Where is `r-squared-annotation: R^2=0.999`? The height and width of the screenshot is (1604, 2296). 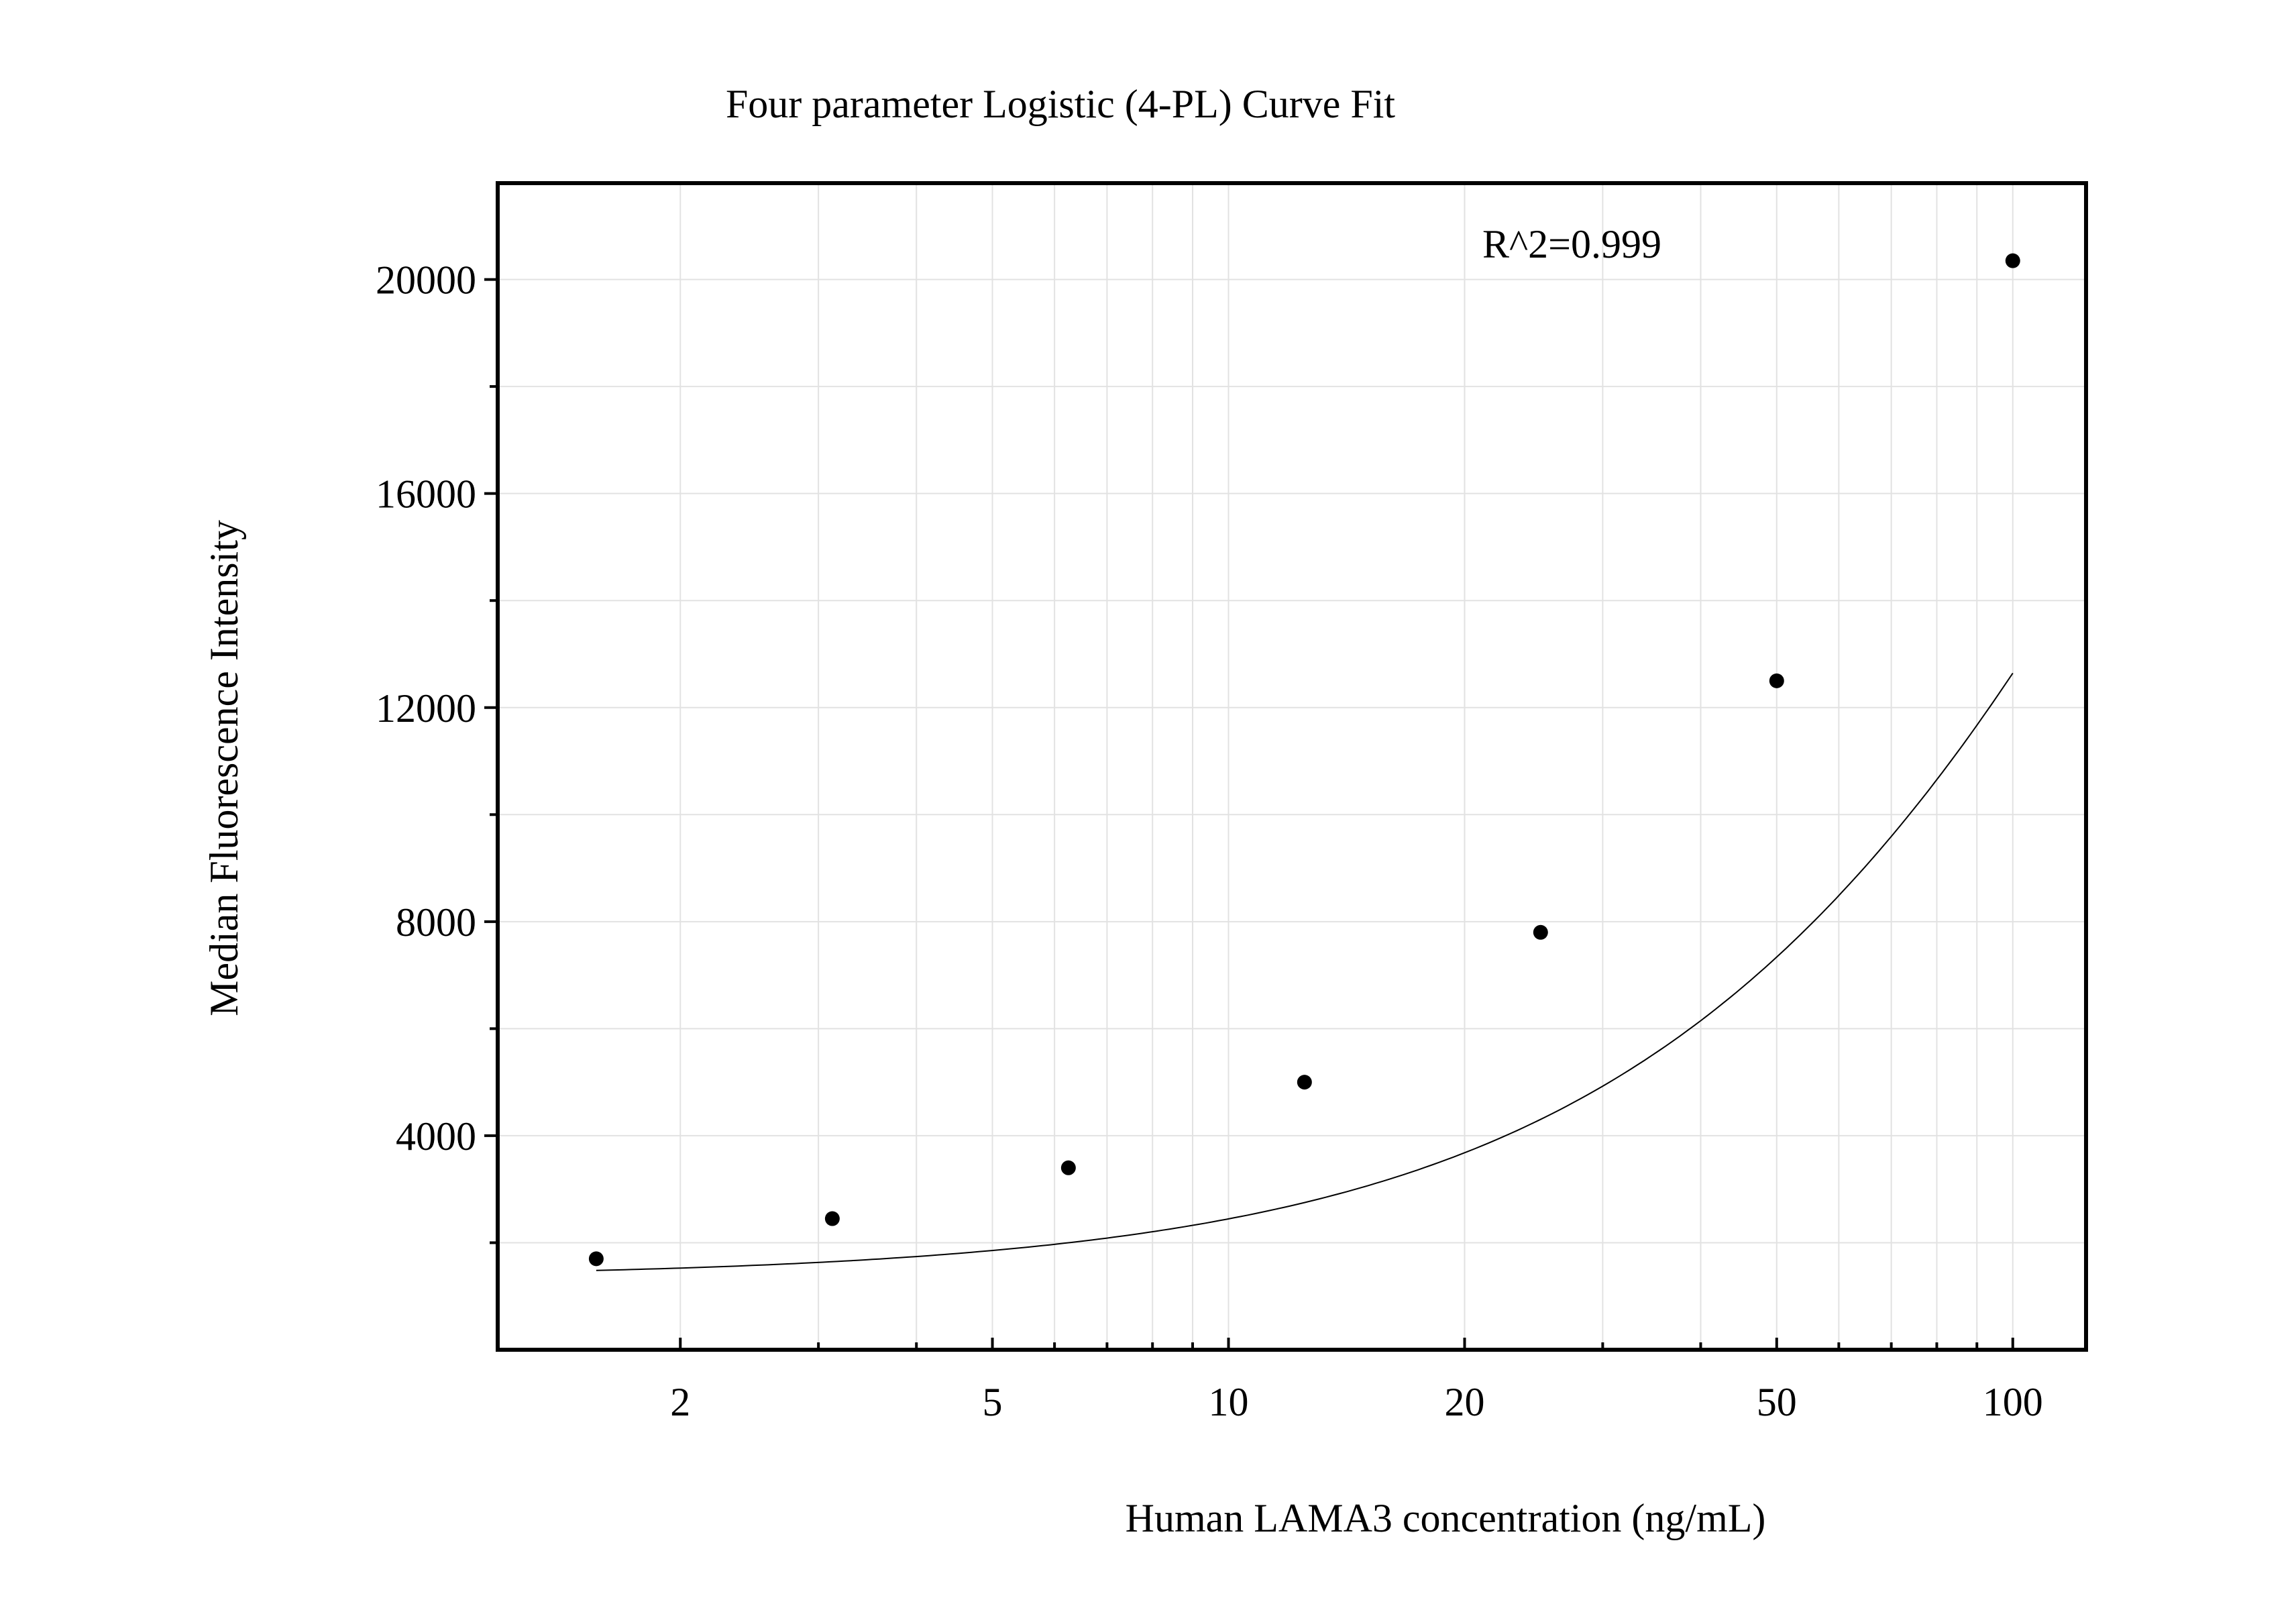
r-squared-annotation: R^2=0.999 is located at coordinates (1571, 244).